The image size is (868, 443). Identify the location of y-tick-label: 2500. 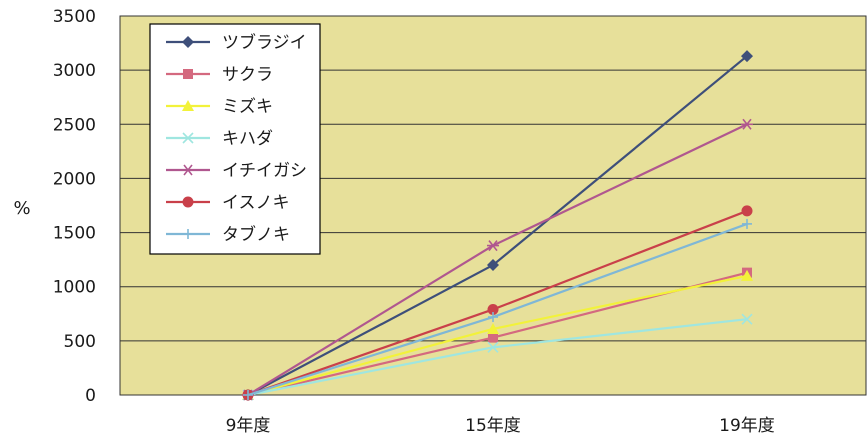
(74, 125).